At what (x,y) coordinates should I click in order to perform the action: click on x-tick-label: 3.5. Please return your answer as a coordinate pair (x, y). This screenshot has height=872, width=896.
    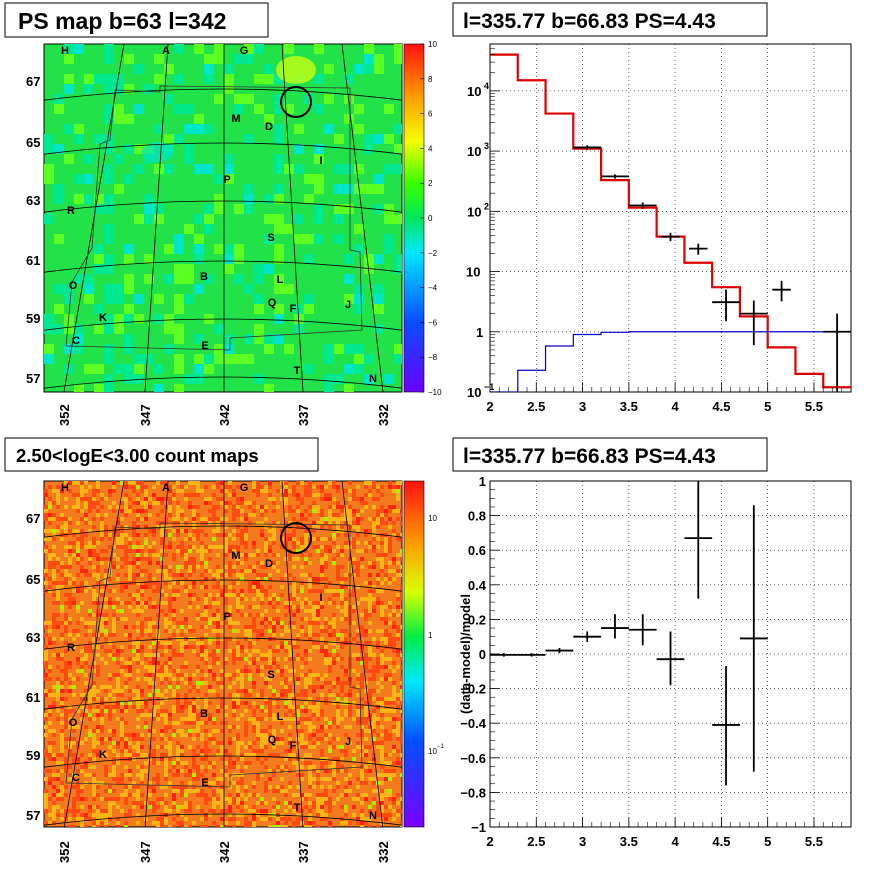
    Looking at the image, I should click on (629, 406).